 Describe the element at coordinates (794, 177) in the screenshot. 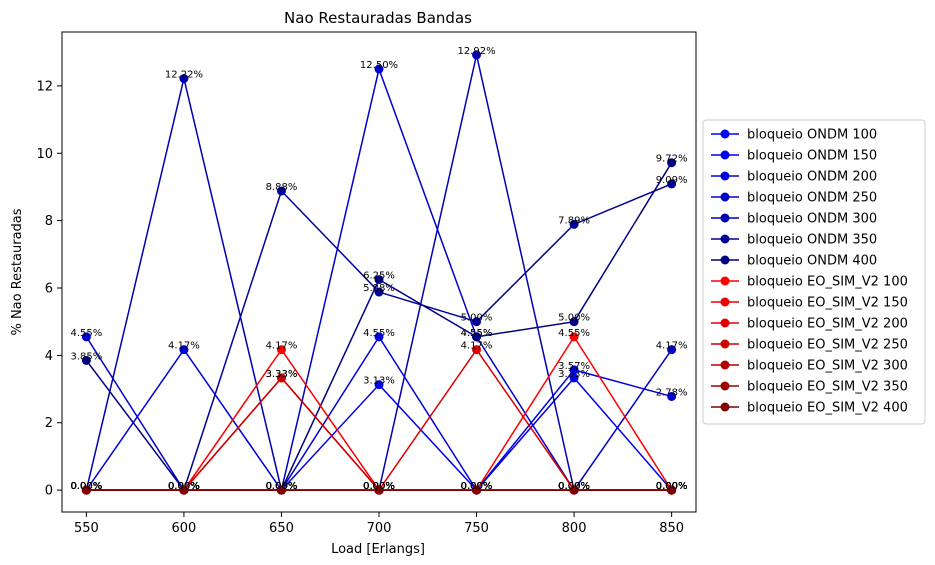

I see `legend-item: bloqueio ONDM 200` at that location.